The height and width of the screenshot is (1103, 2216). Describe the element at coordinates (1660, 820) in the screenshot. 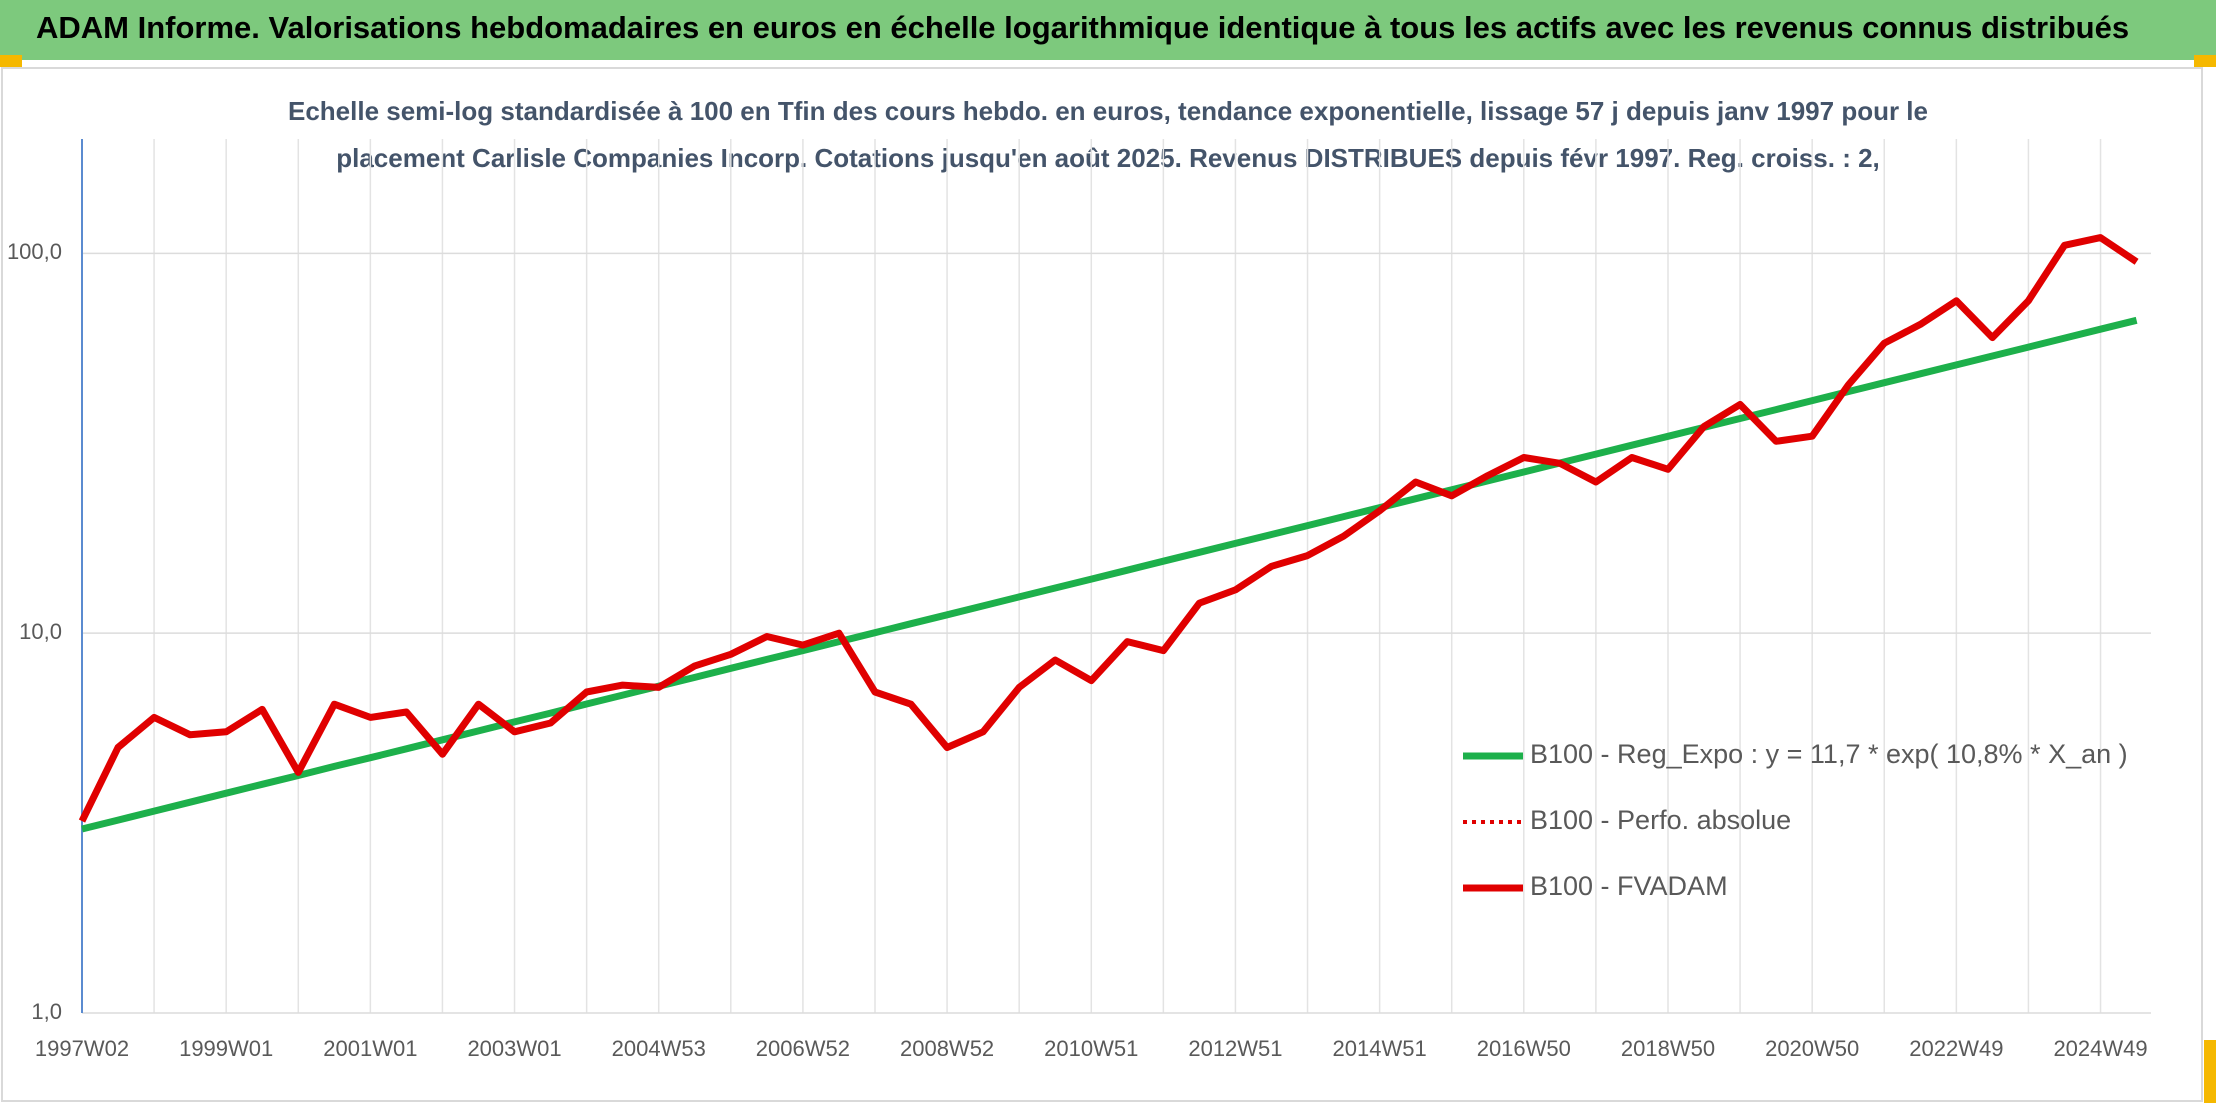

I see `legend-label: B100 - Perfo. absolue` at that location.